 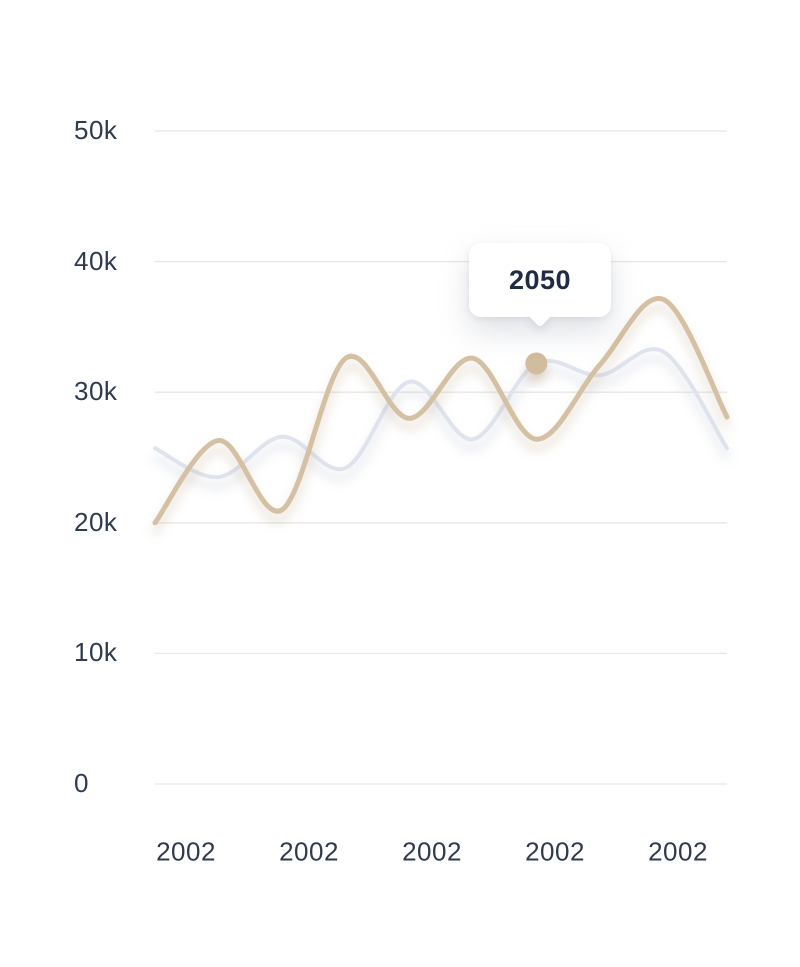 I want to click on y-axis-tick-label: 0, so click(x=81, y=782).